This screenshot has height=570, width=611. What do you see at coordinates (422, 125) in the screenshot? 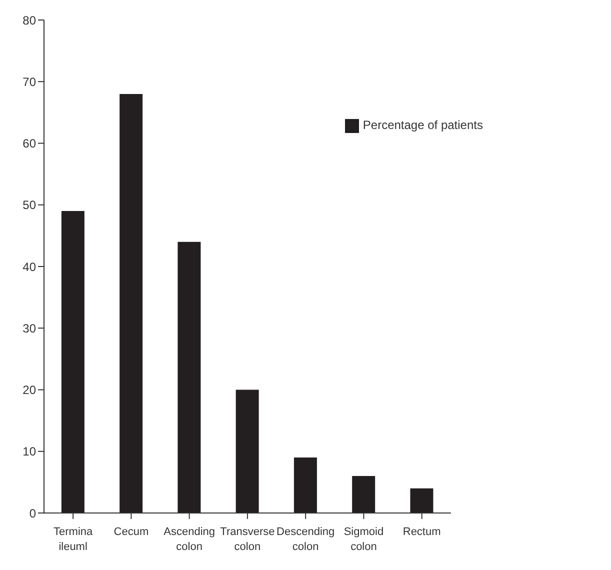
I see `legend-label: Percentage of patients` at bounding box center [422, 125].